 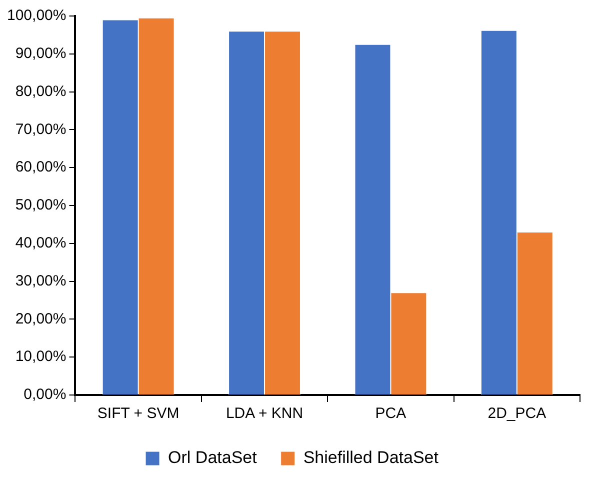 I want to click on y-tick-label: 20,00%, so click(x=40, y=319).